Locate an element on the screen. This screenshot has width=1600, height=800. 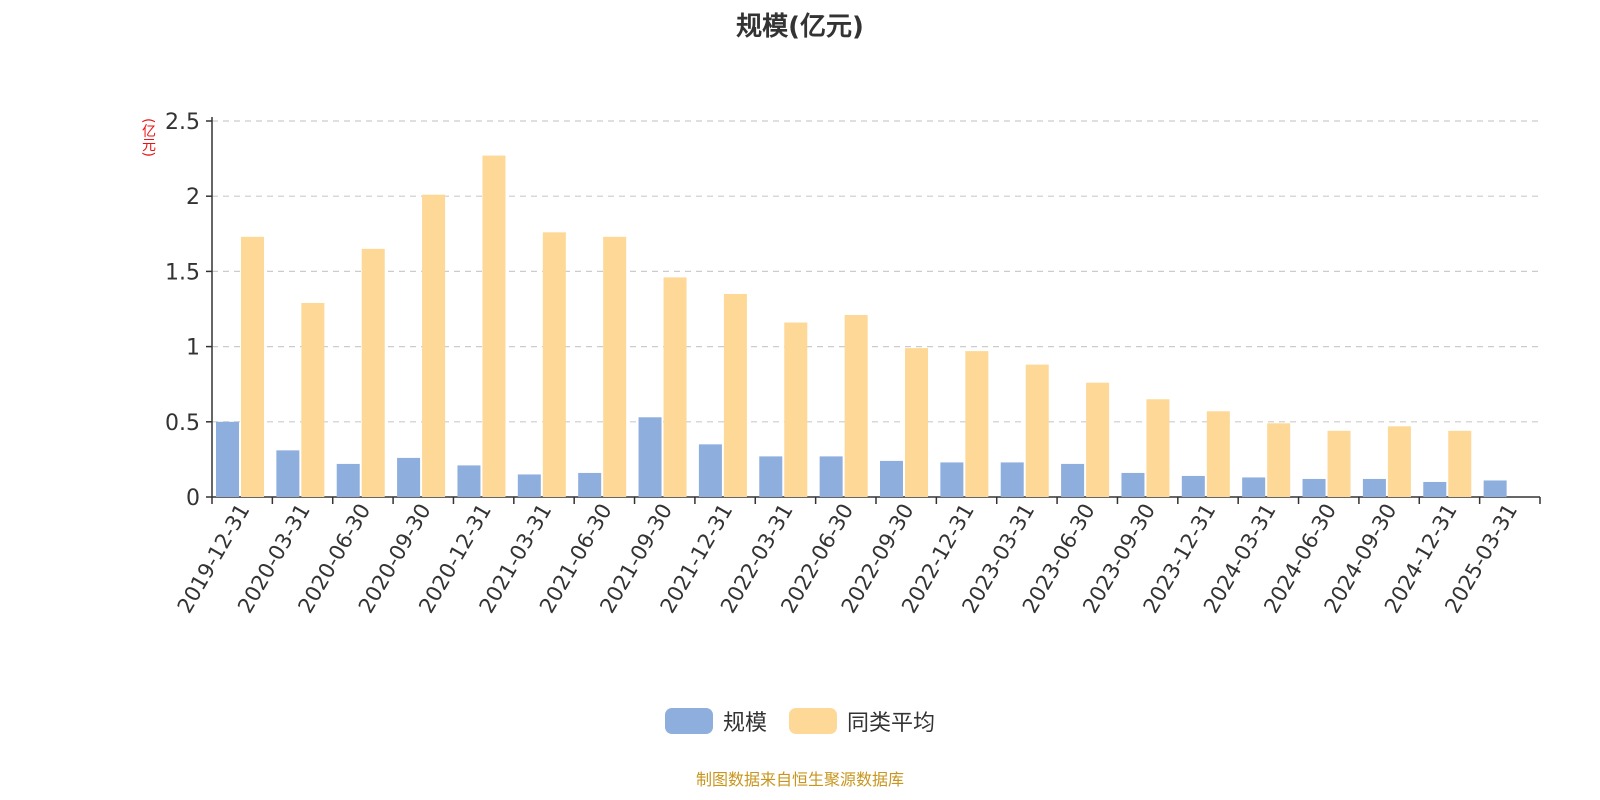
y-tick-label: 0 is located at coordinates (193, 498).